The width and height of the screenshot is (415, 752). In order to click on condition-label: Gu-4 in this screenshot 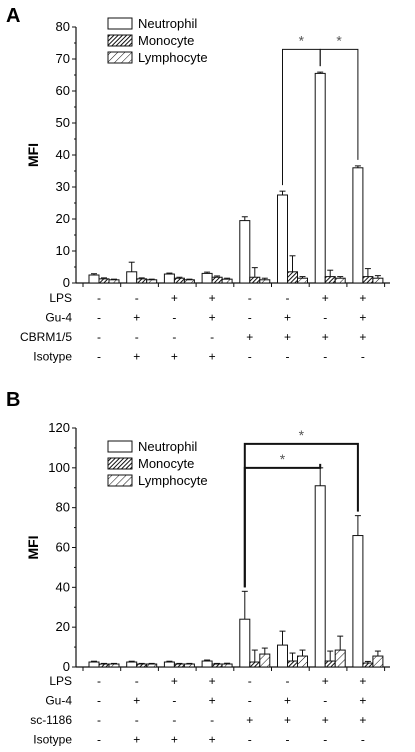, I will do `click(58, 318)`.